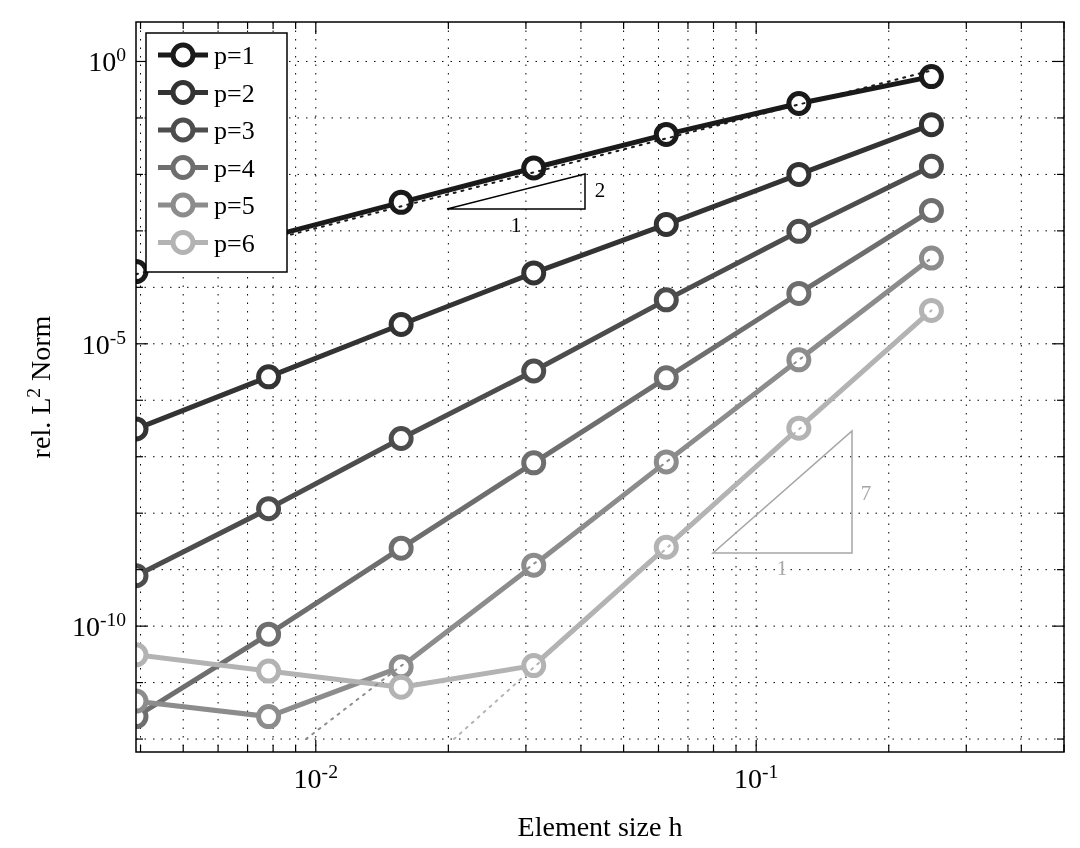  Describe the element at coordinates (234, 93) in the screenshot. I see `legend-label: p=2` at that location.